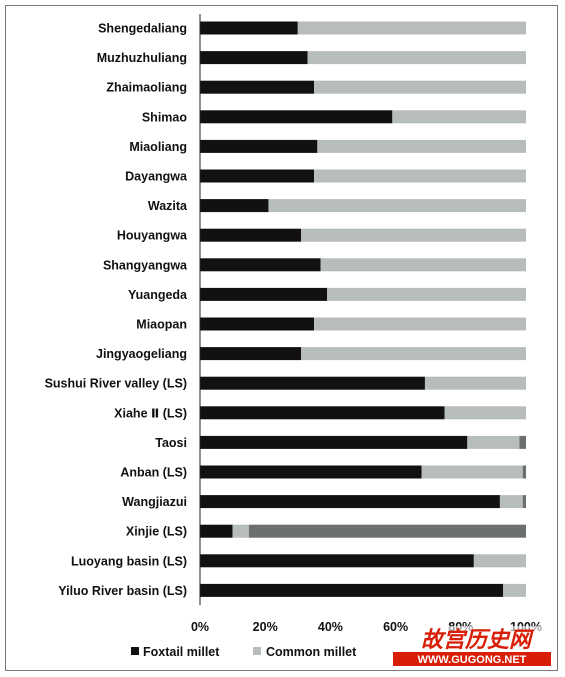 The height and width of the screenshot is (677, 565). What do you see at coordinates (171, 443) in the screenshot?
I see `category-label: Taosi` at bounding box center [171, 443].